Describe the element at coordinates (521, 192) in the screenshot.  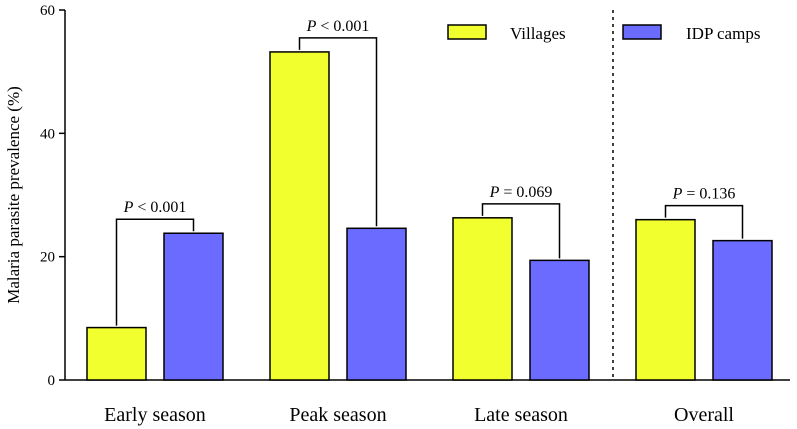
I see `p-value-label: P = 0.069` at that location.